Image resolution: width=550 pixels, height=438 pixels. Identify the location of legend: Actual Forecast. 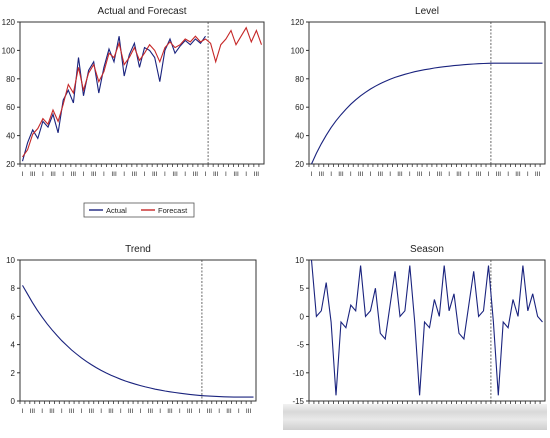
(139, 210).